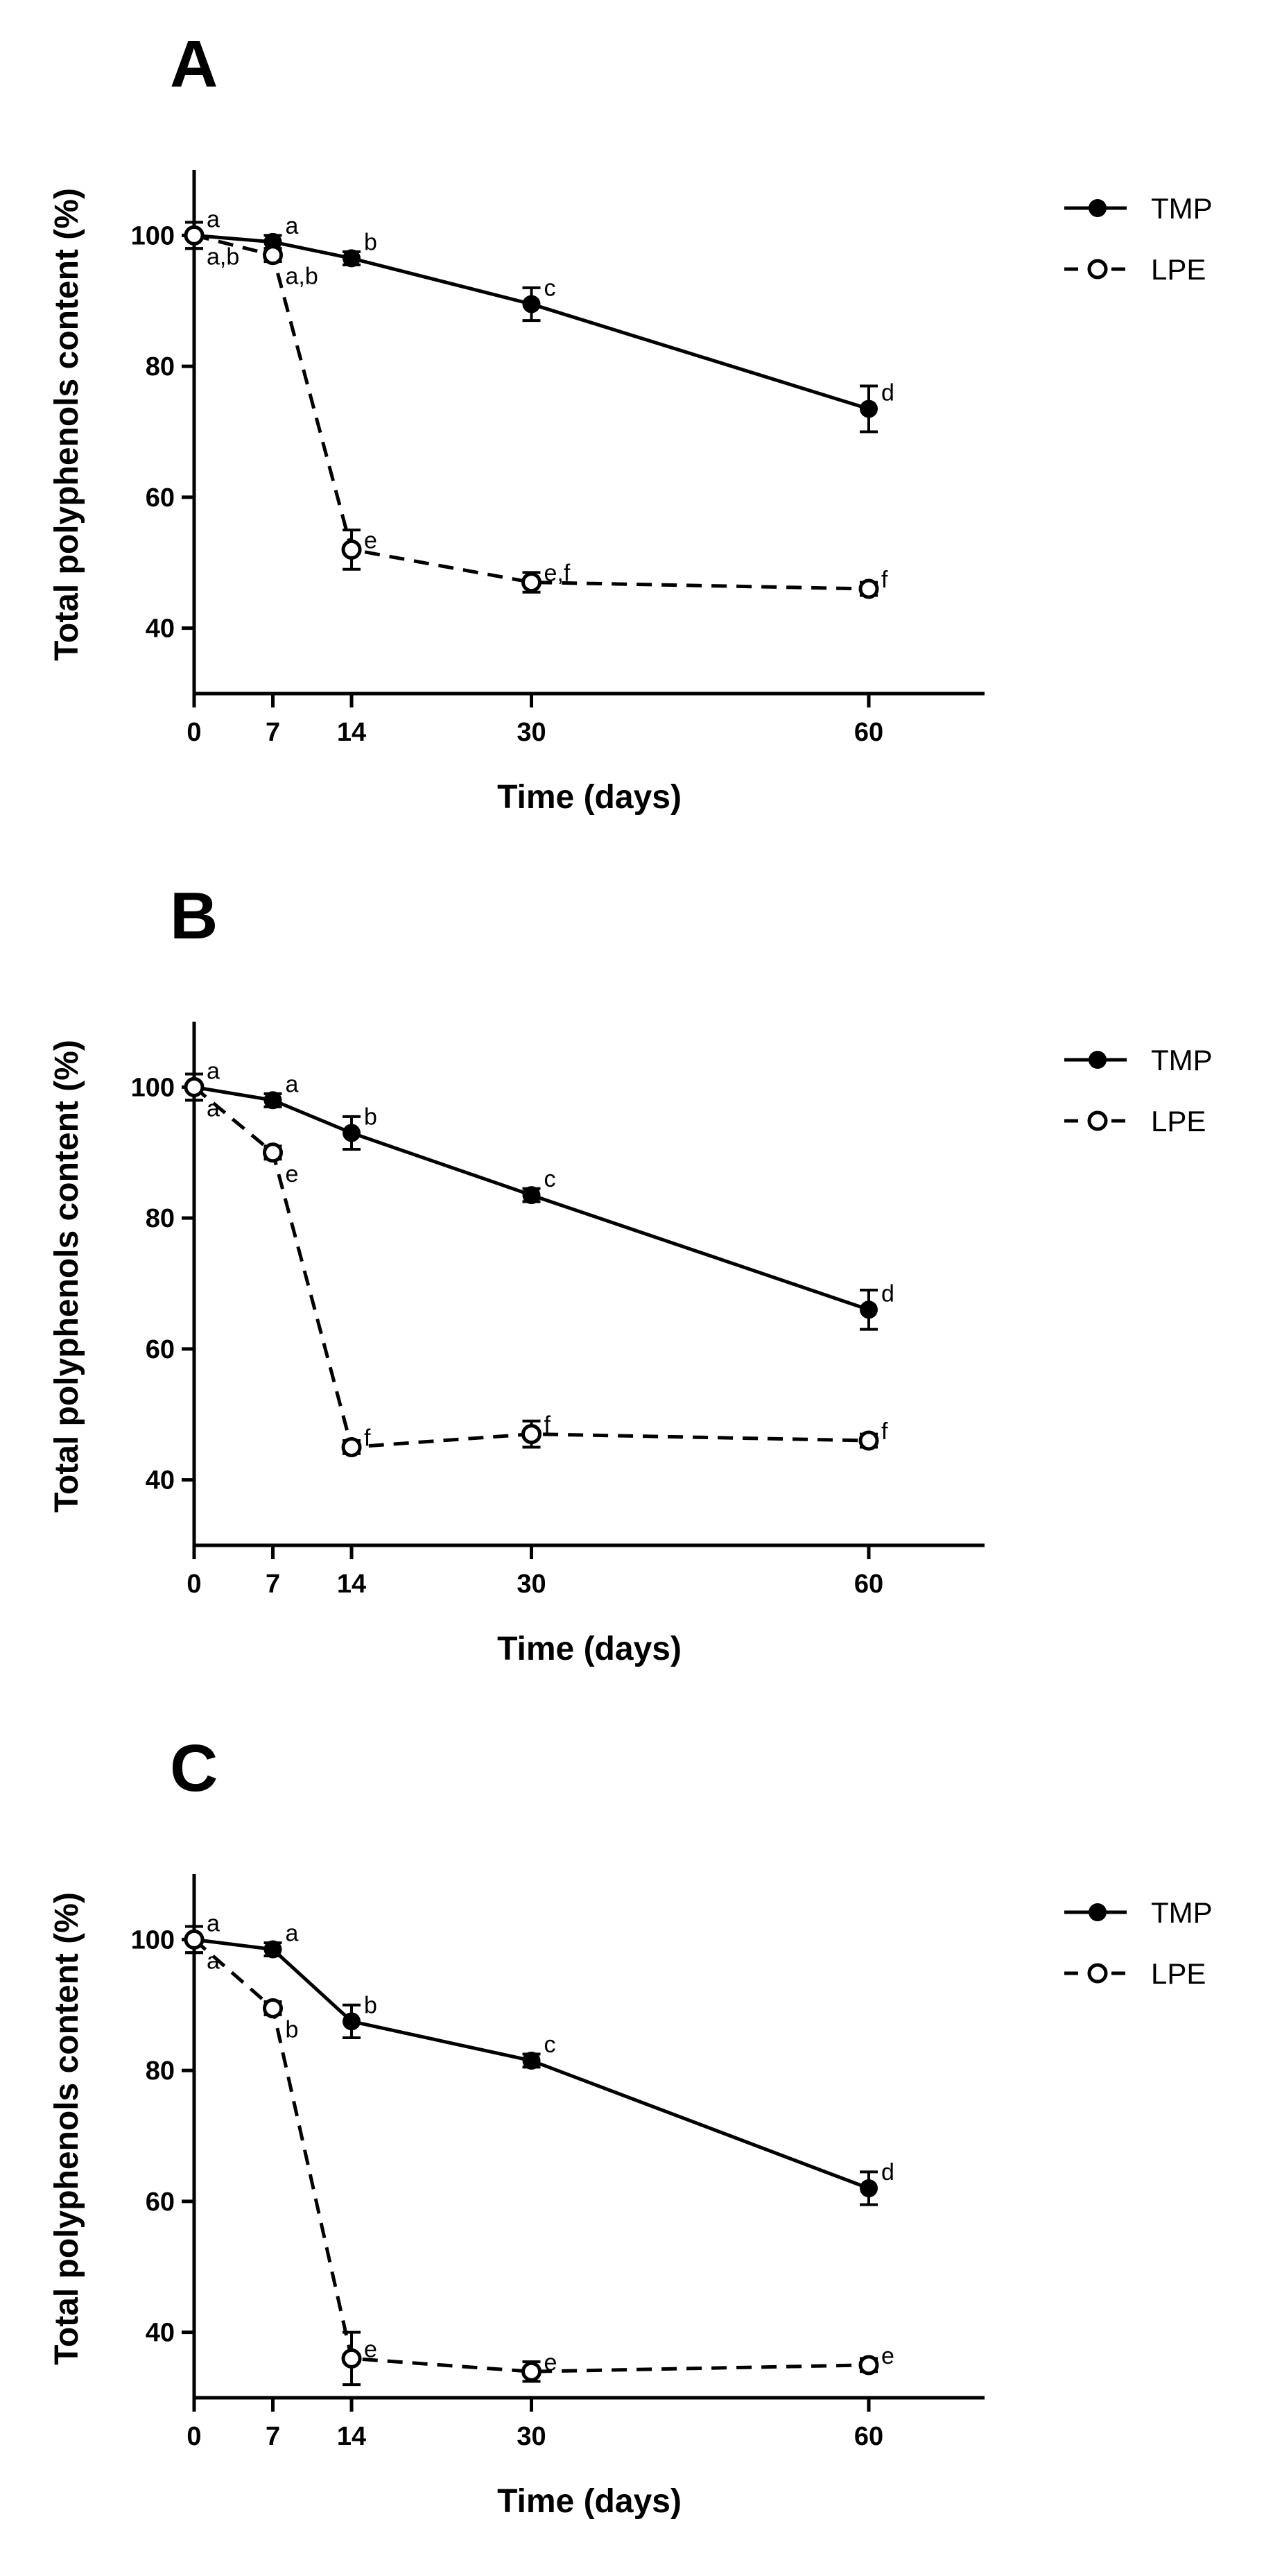 The width and height of the screenshot is (1282, 2576). What do you see at coordinates (194, 64) in the screenshot?
I see `panel-letter: A` at bounding box center [194, 64].